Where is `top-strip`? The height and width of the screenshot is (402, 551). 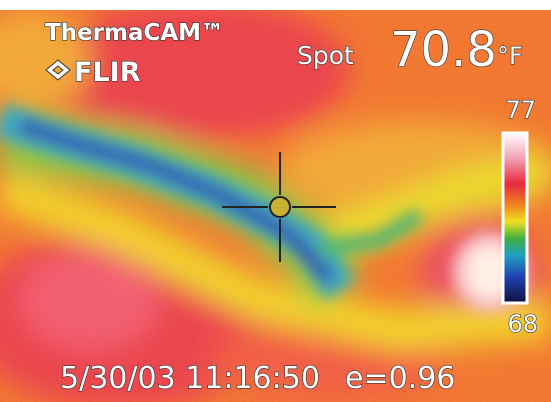 top-strip is located at coordinates (275, 5).